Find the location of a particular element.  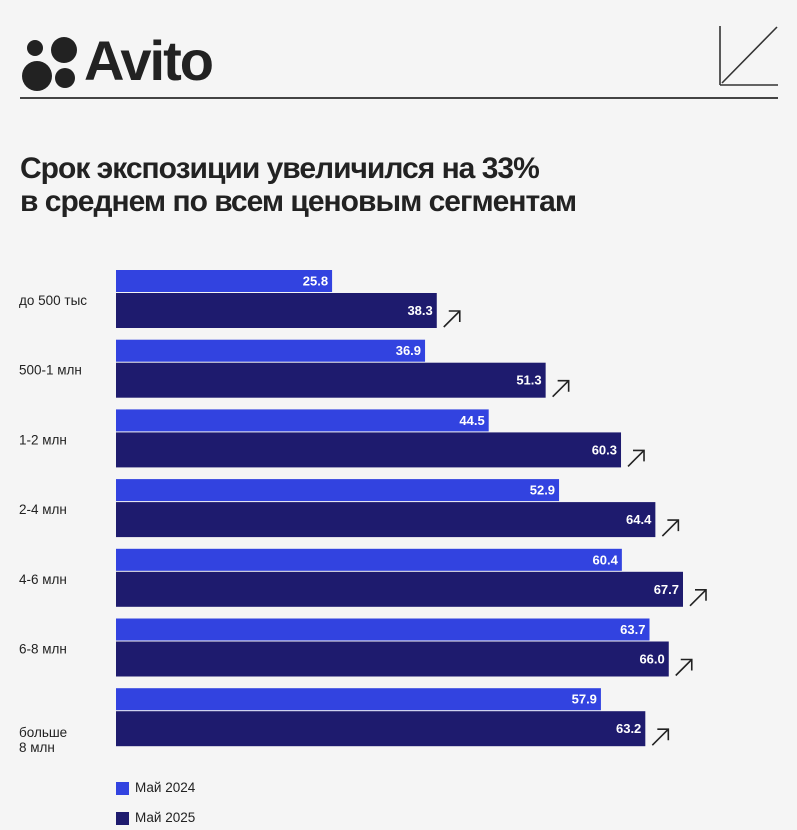

category-label: 2-4 млн is located at coordinates (43, 509).